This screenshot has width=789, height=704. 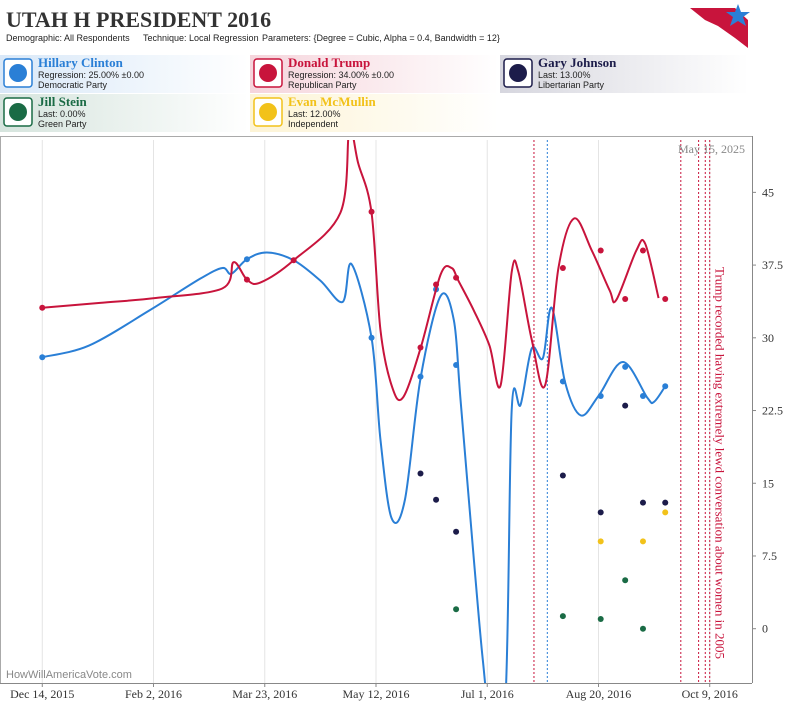 I want to click on legend-status: Last: 0.00%, so click(x=62, y=114).